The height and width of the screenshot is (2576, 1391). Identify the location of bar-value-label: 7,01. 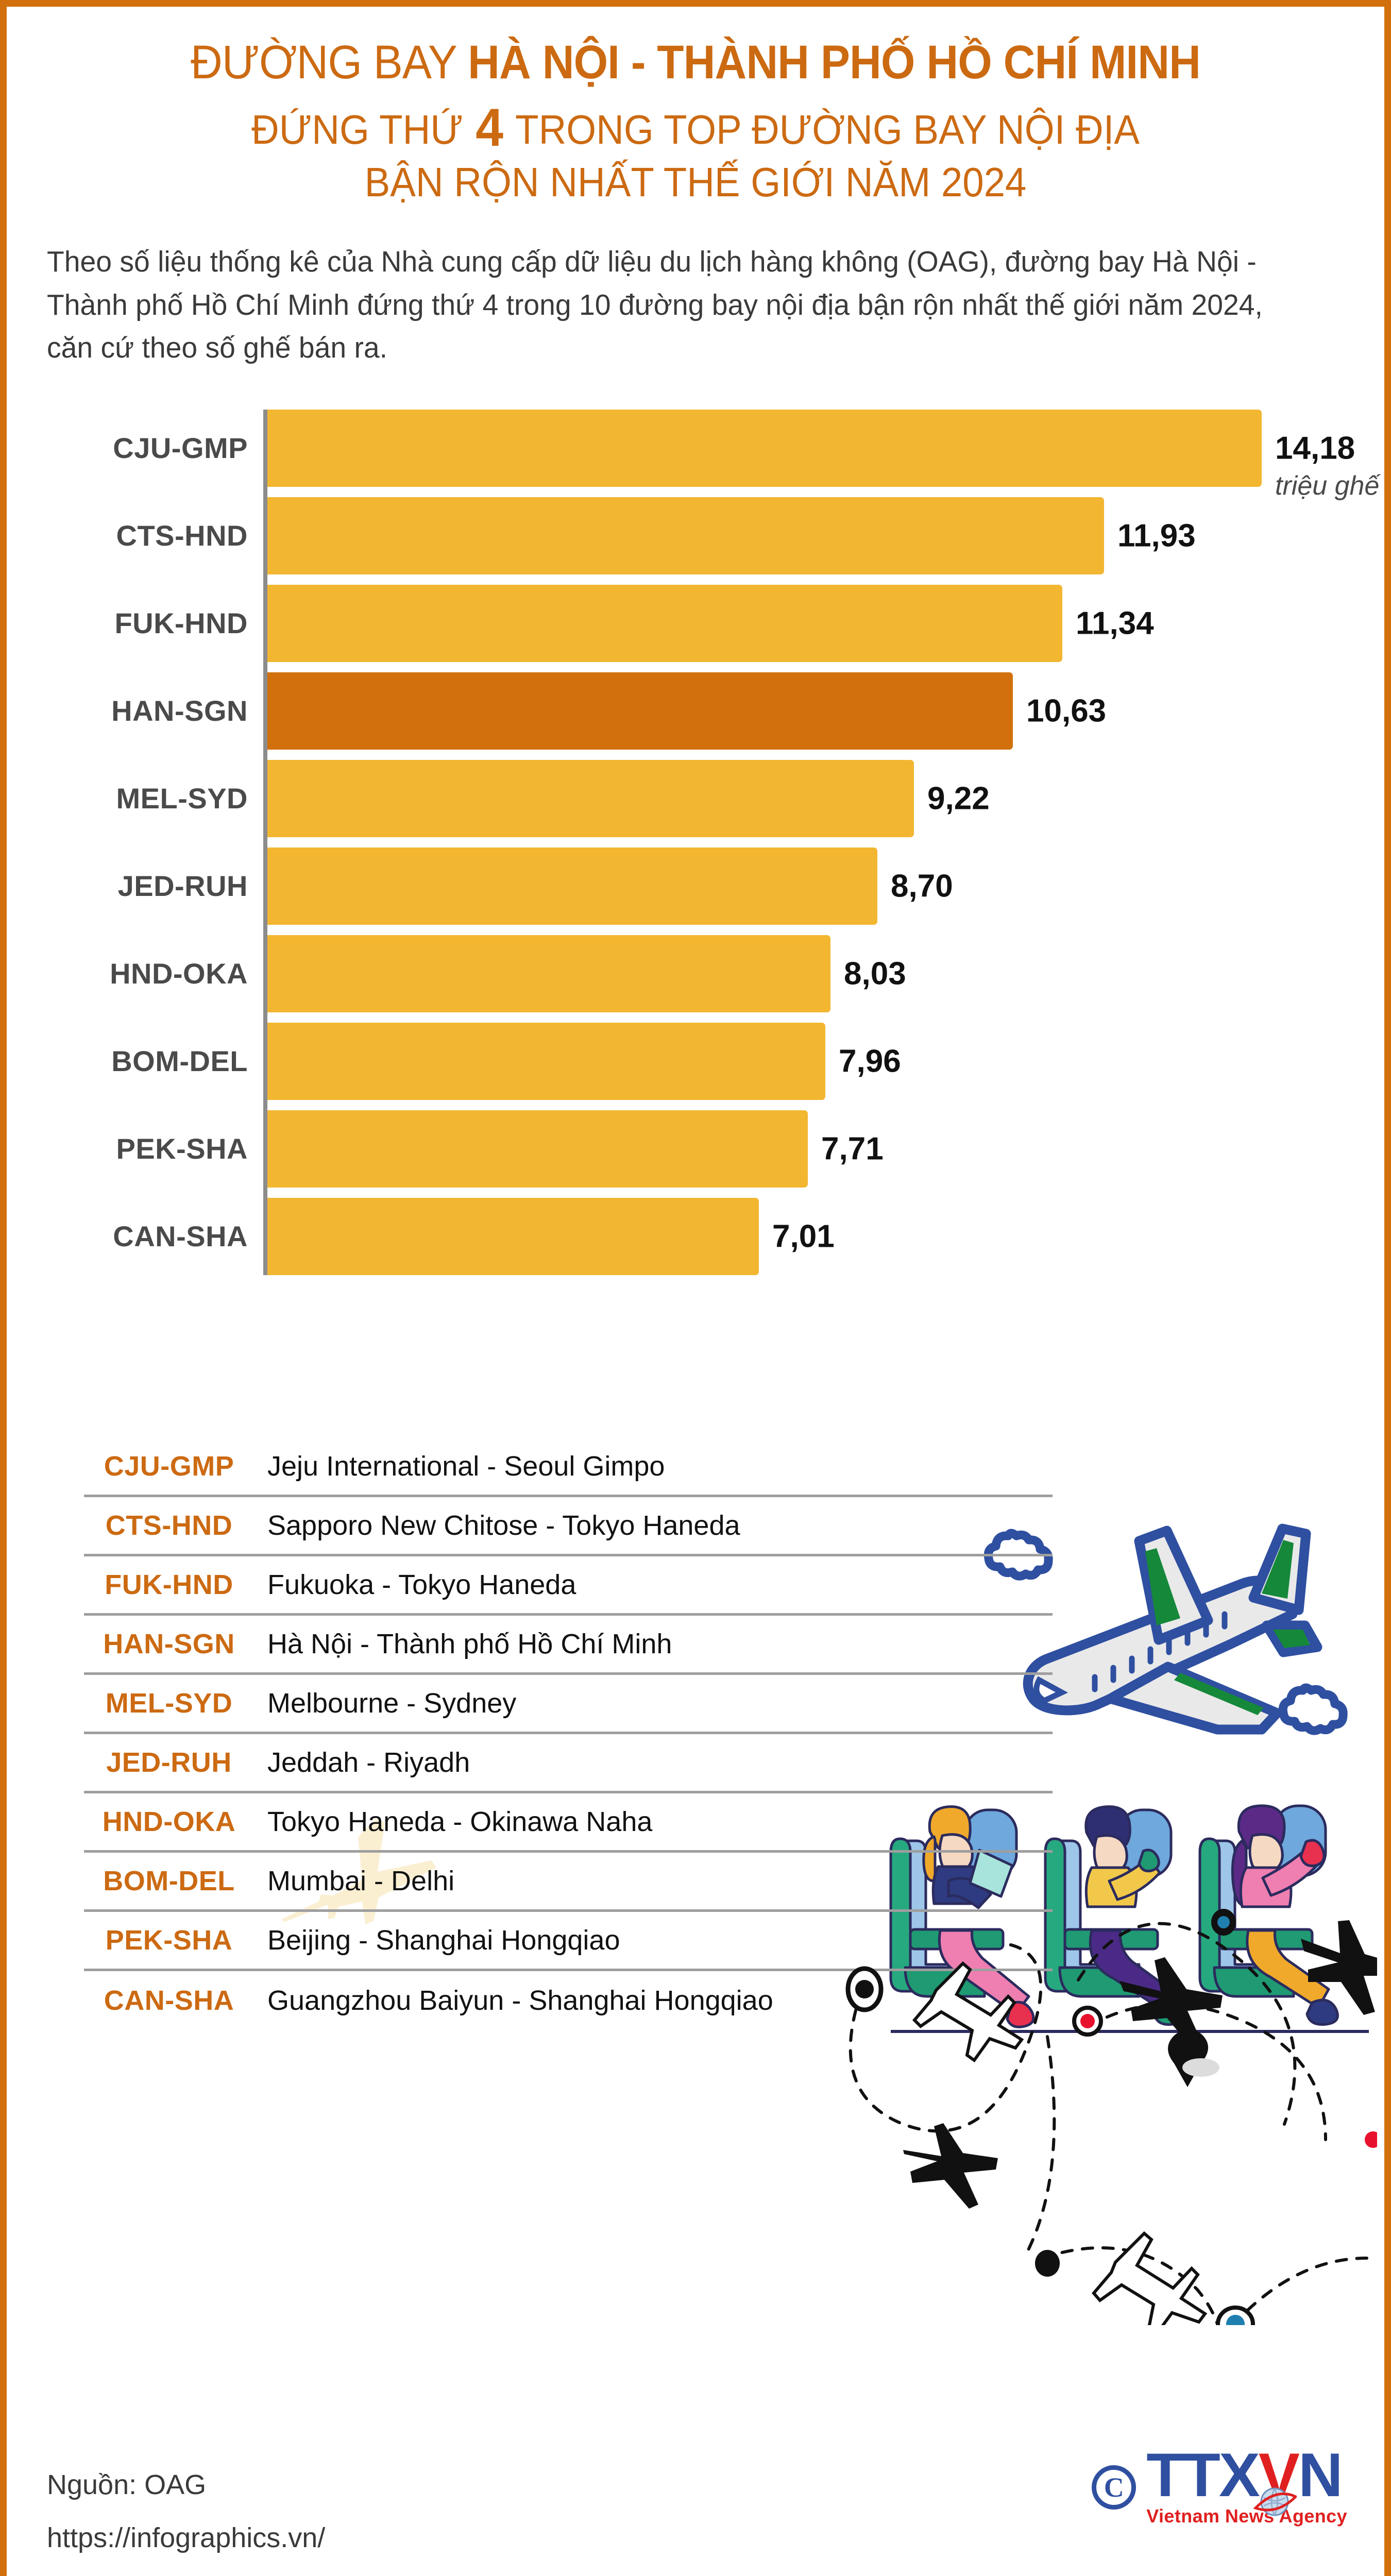
(803, 1236).